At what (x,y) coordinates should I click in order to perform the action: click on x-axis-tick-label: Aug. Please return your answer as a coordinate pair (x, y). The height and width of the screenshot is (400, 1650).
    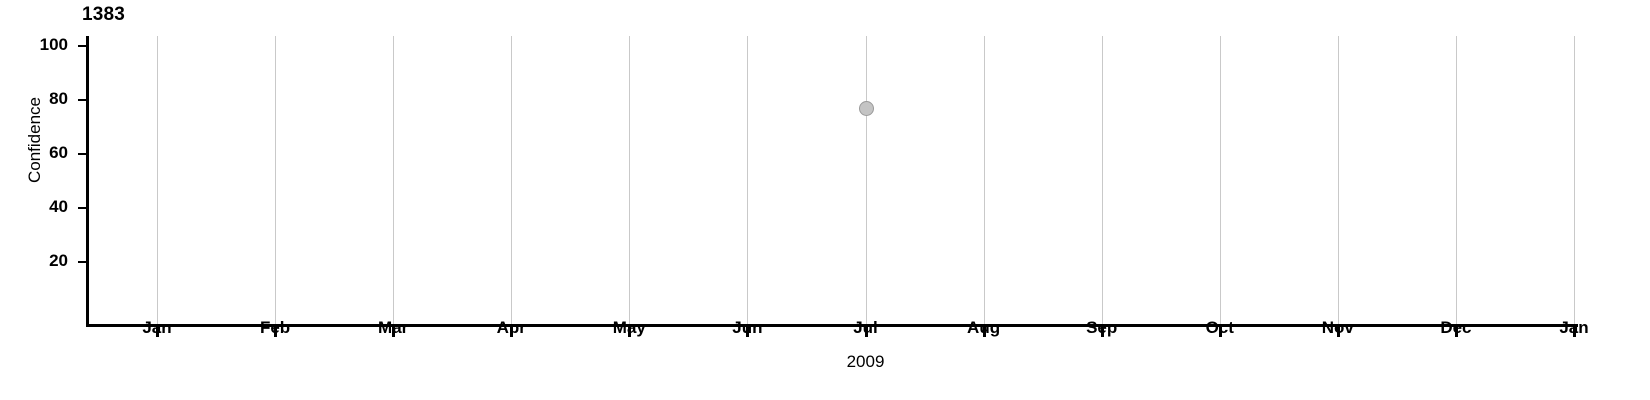
    Looking at the image, I should click on (984, 327).